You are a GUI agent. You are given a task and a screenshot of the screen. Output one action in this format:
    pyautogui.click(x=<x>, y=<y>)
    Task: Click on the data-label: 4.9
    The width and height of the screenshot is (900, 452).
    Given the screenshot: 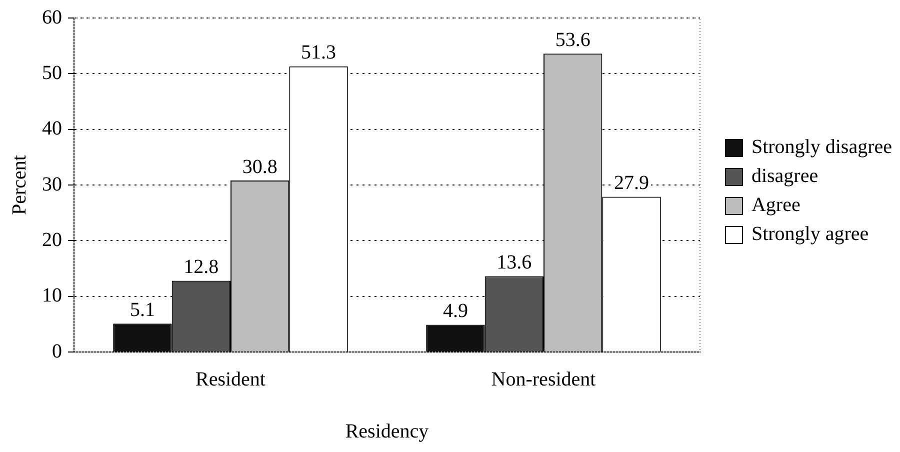 What is the action you would take?
    pyautogui.click(x=455, y=311)
    